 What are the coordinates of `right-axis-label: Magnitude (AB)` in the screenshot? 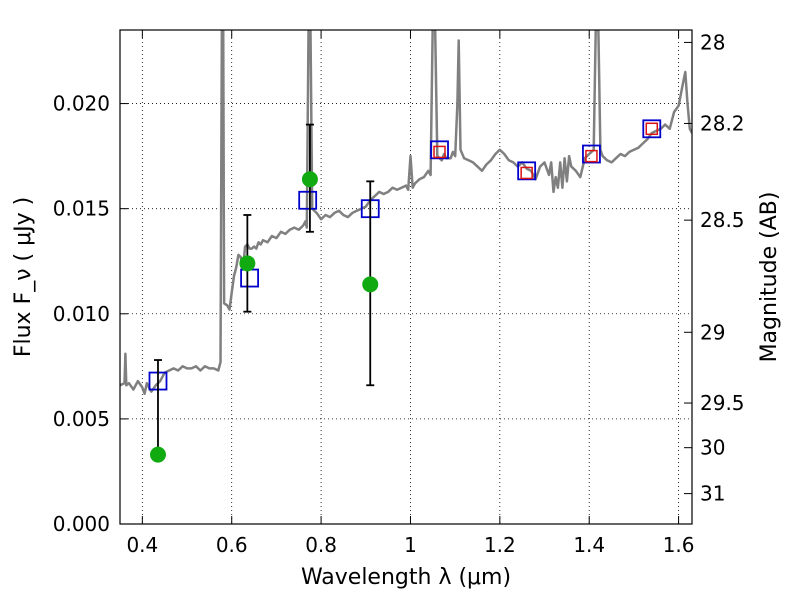 It's located at (769, 277).